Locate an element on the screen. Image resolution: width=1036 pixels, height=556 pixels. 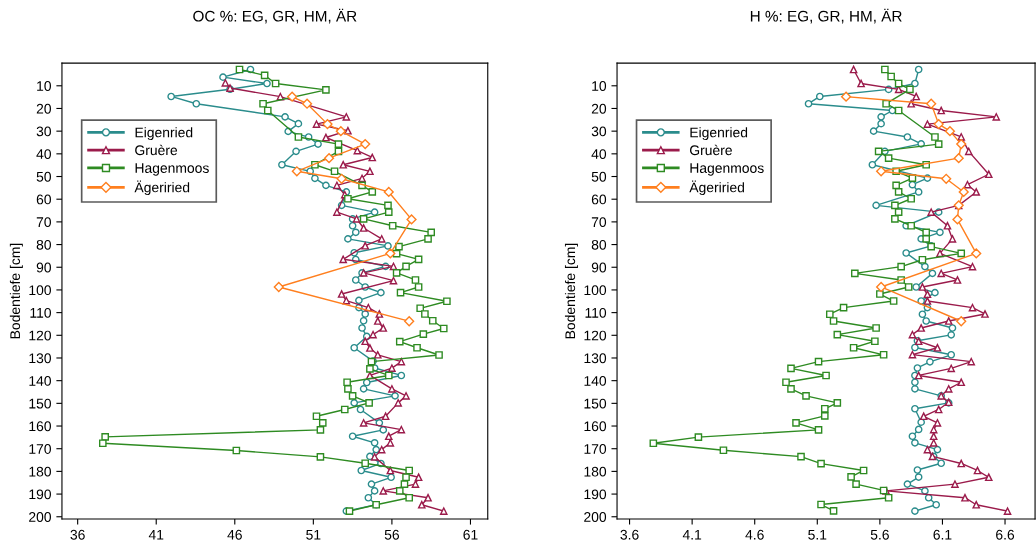
x-tick-label: 46 is located at coordinates (234, 534).